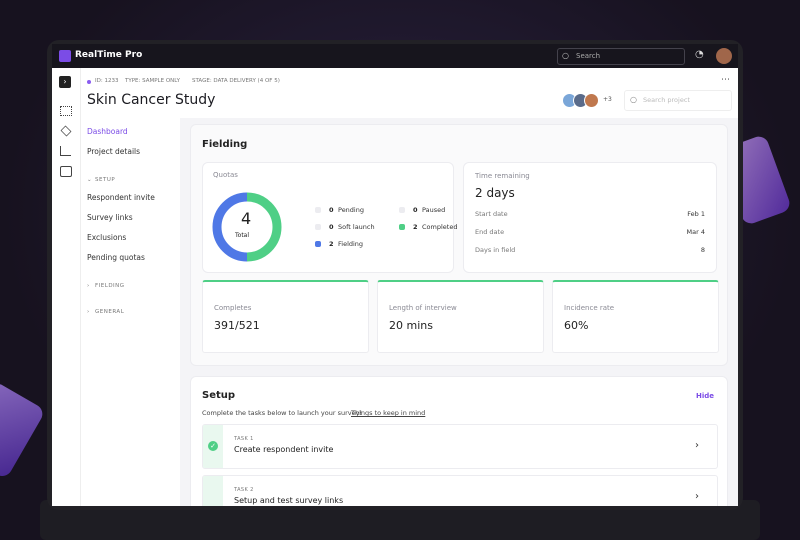 The width and height of the screenshot is (800, 540). Describe the element at coordinates (621, 56) in the screenshot. I see `search-box: ○ Search` at that location.